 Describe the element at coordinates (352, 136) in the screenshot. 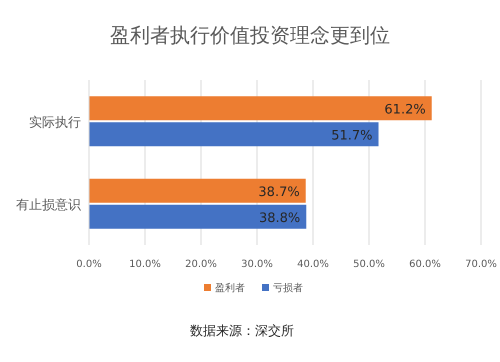

I see `data-label: 51.7%` at that location.